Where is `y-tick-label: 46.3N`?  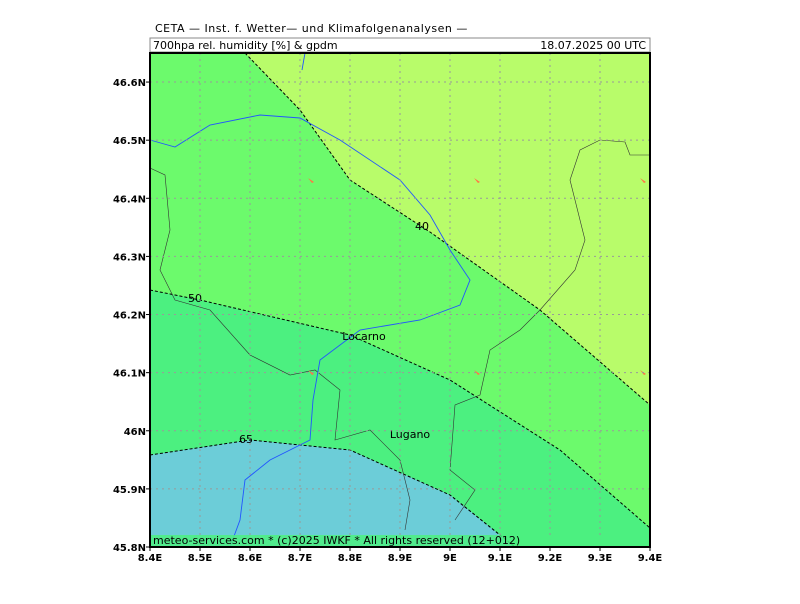 y-tick-label: 46.3N is located at coordinates (129, 257).